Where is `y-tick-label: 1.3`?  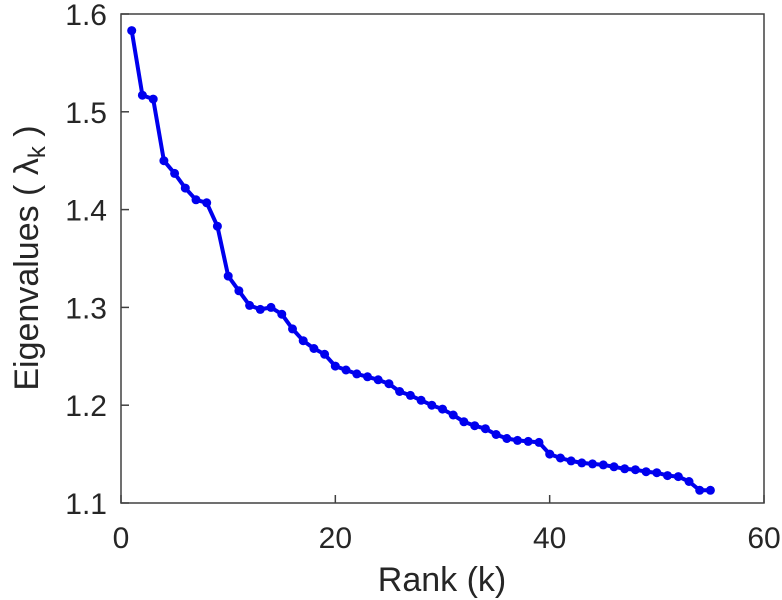
y-tick-label: 1.3 is located at coordinates (86, 308).